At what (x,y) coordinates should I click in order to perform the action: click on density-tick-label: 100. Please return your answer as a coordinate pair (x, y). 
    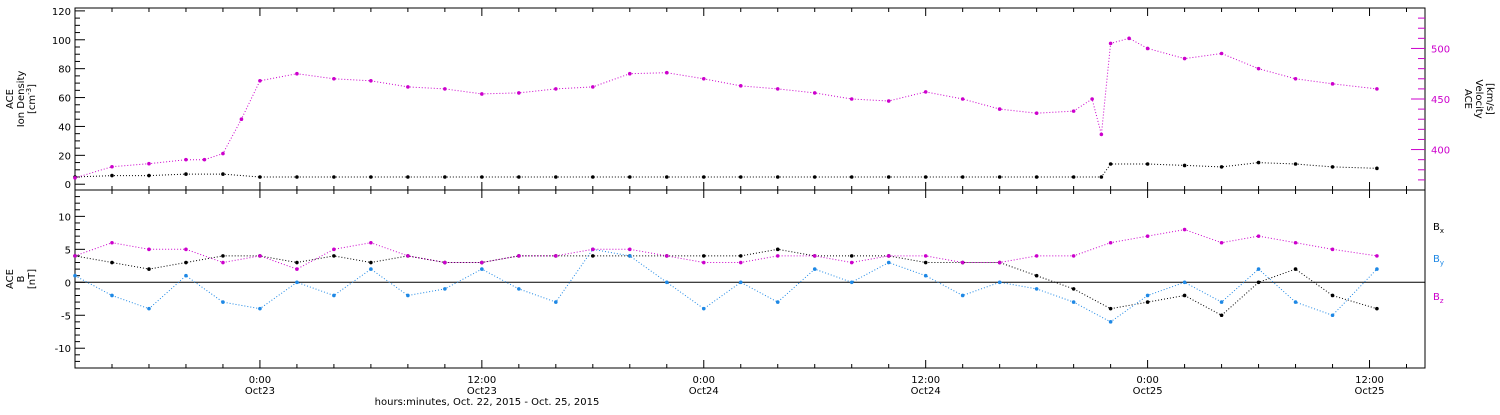
    Looking at the image, I should click on (61, 41).